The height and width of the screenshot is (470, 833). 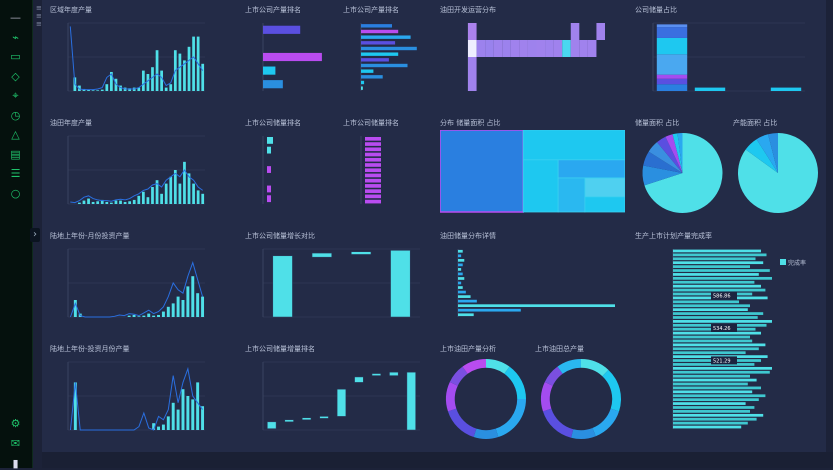 I want to click on settings-icon: ⚙, so click(x=15, y=423).